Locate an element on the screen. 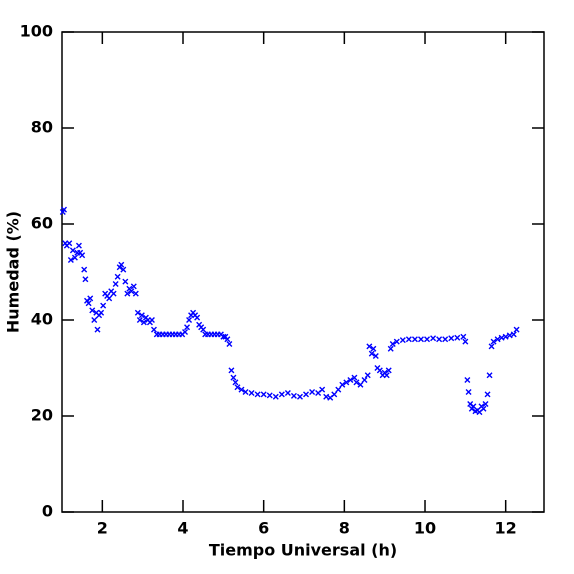  y-tick-label: 80 is located at coordinates (42, 127).